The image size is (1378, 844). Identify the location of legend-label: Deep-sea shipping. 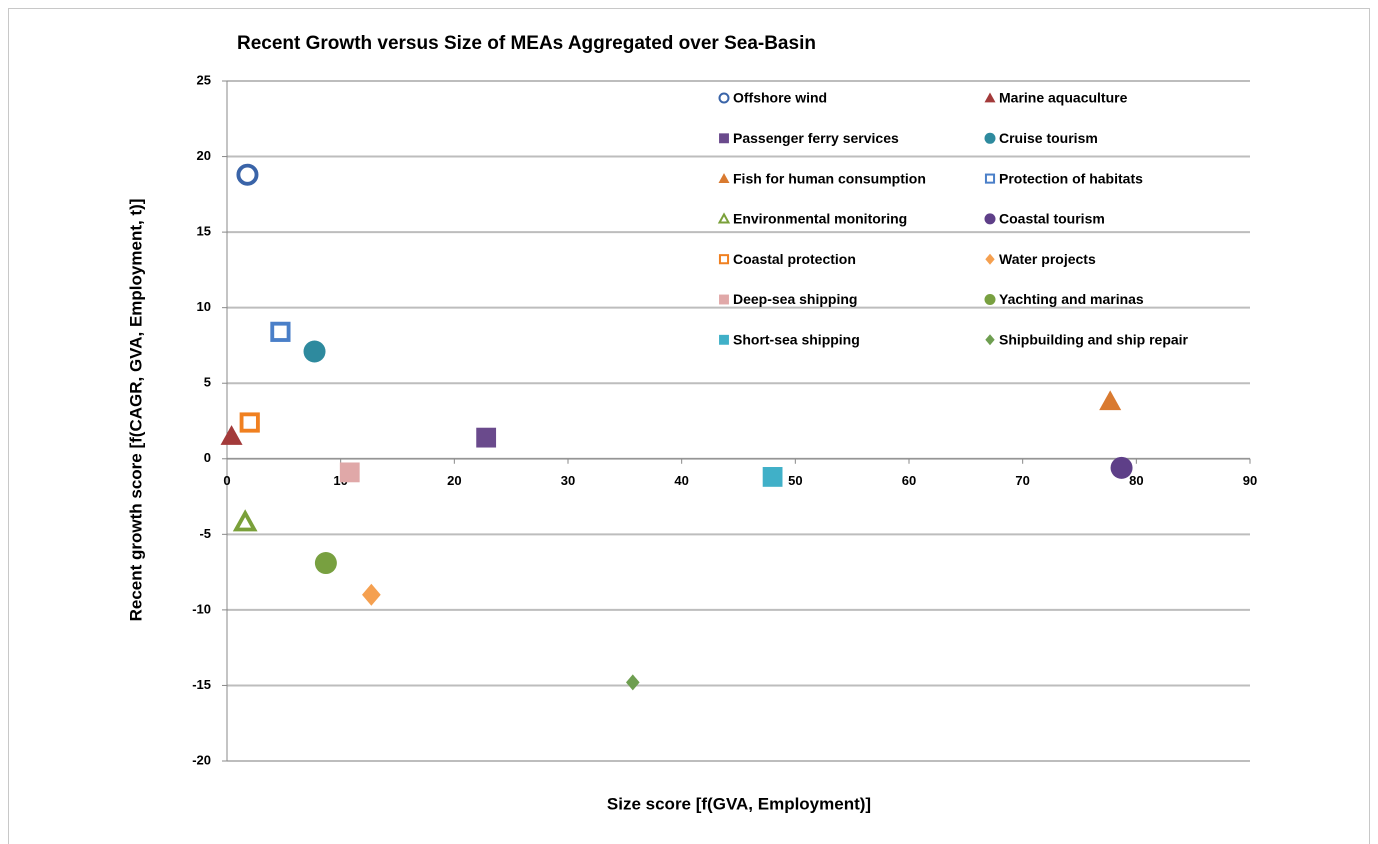
(795, 299).